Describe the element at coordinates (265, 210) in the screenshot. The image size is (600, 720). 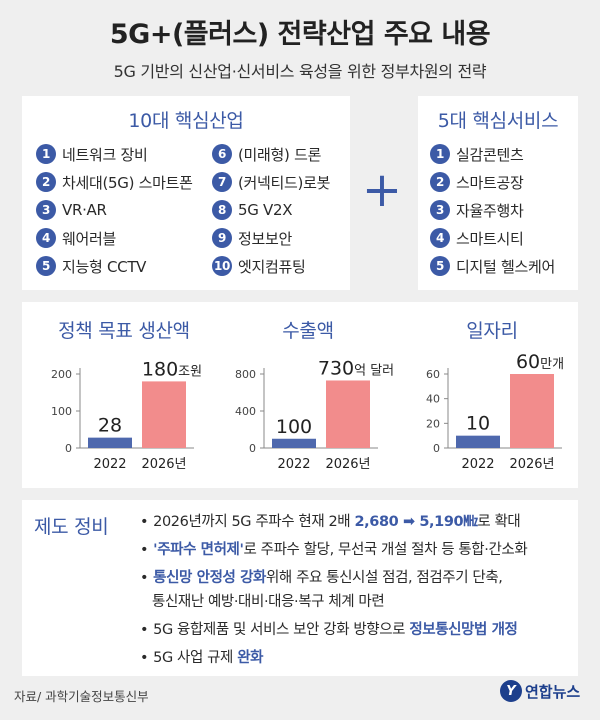
I see `industry-label: 5G V2X` at that location.